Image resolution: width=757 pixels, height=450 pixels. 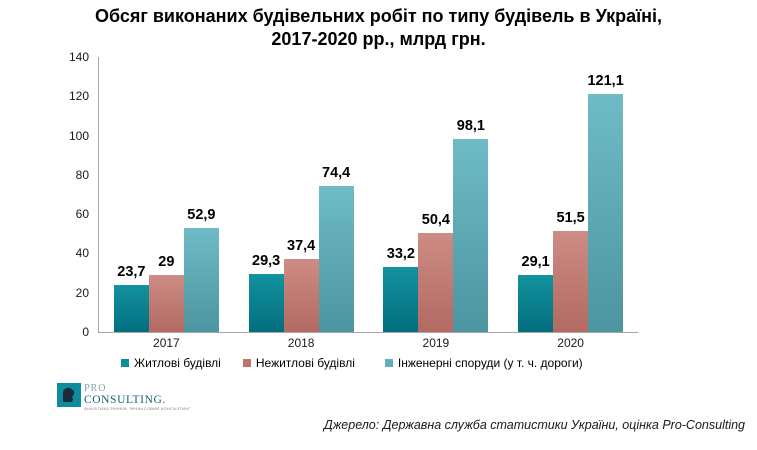 I want to click on bar-value-label: 98,1, so click(x=470, y=126).